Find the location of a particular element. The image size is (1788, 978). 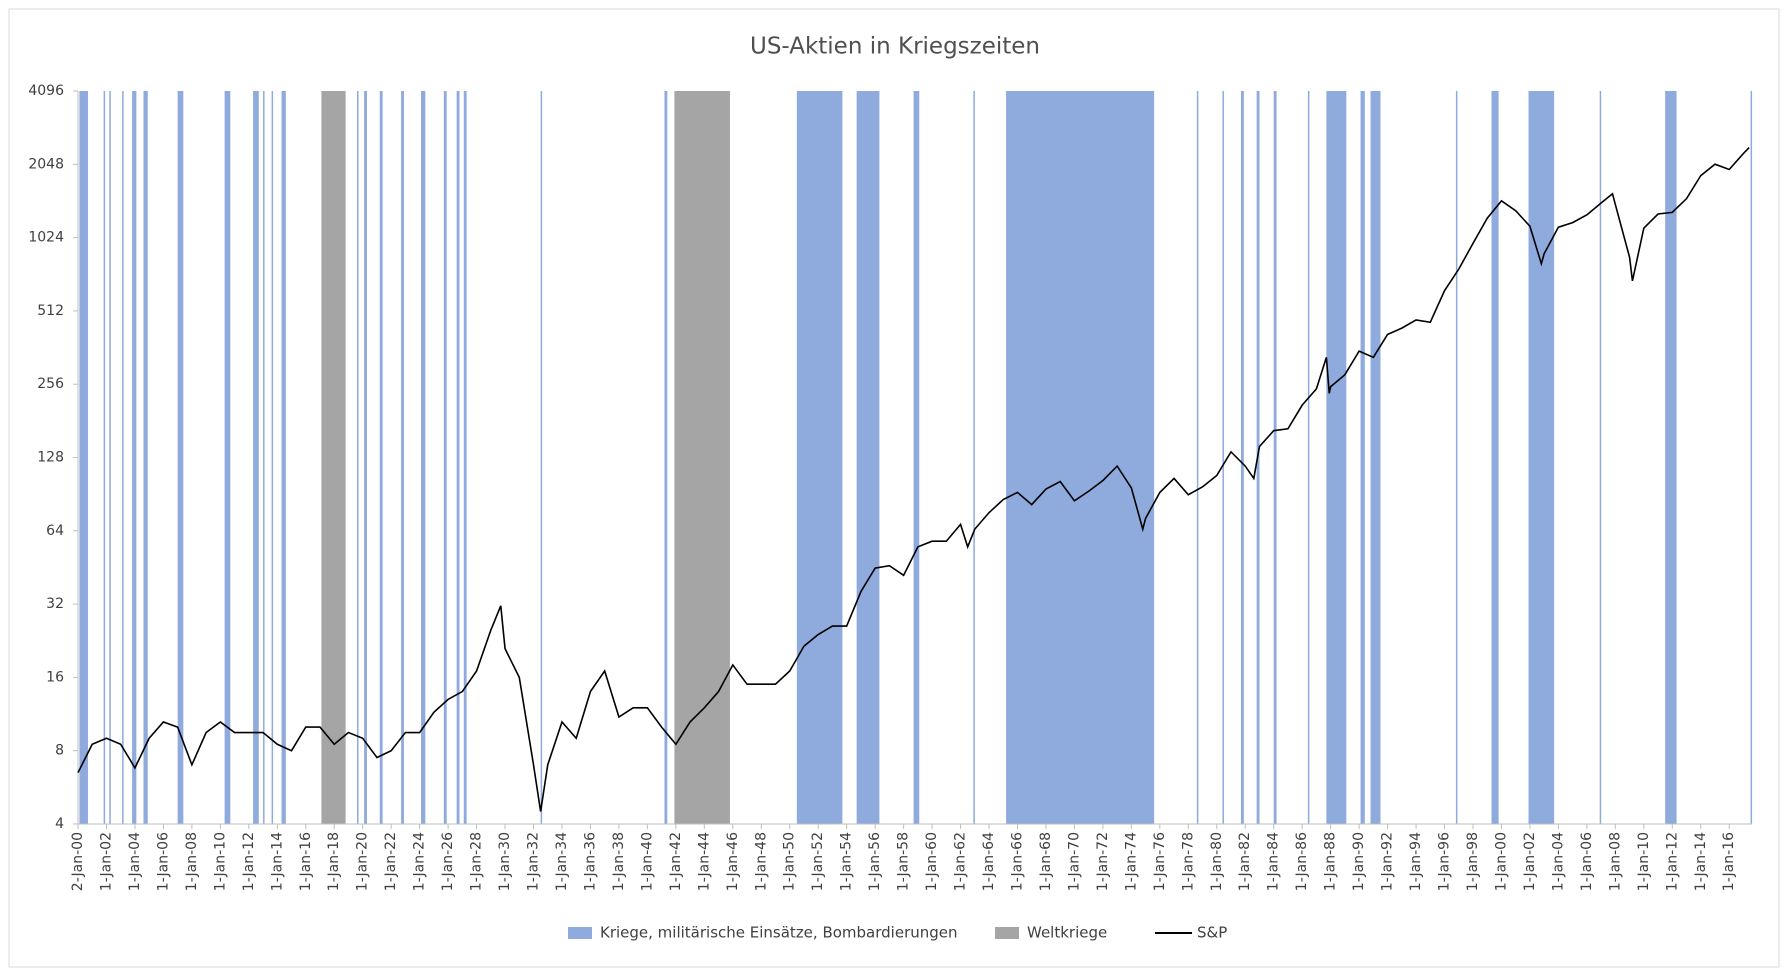

legend-label: Weltkriege is located at coordinates (1067, 933).